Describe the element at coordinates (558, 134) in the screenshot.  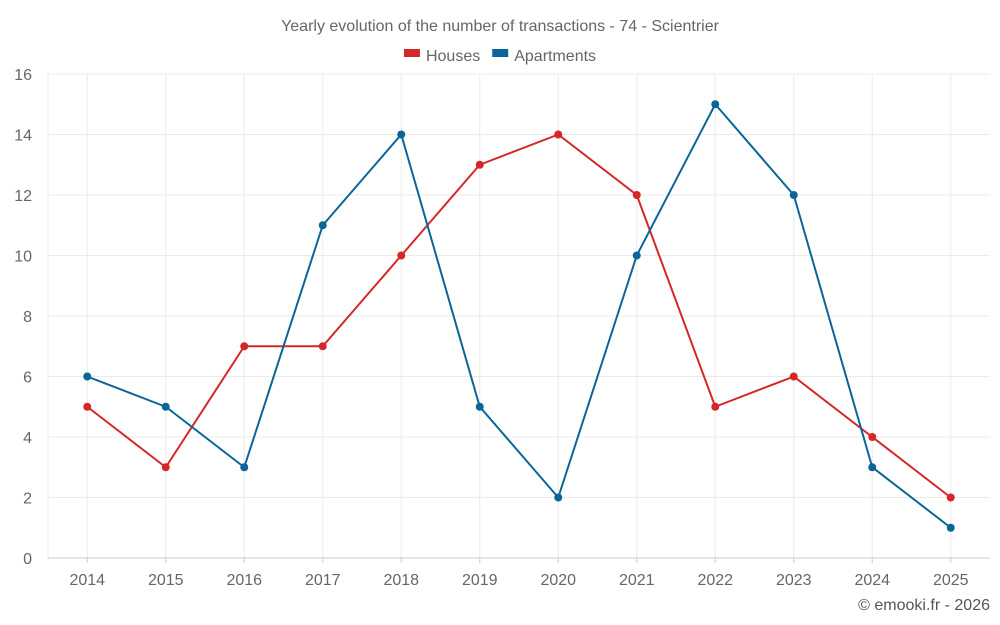
I see `data-point-houses-2020` at that location.